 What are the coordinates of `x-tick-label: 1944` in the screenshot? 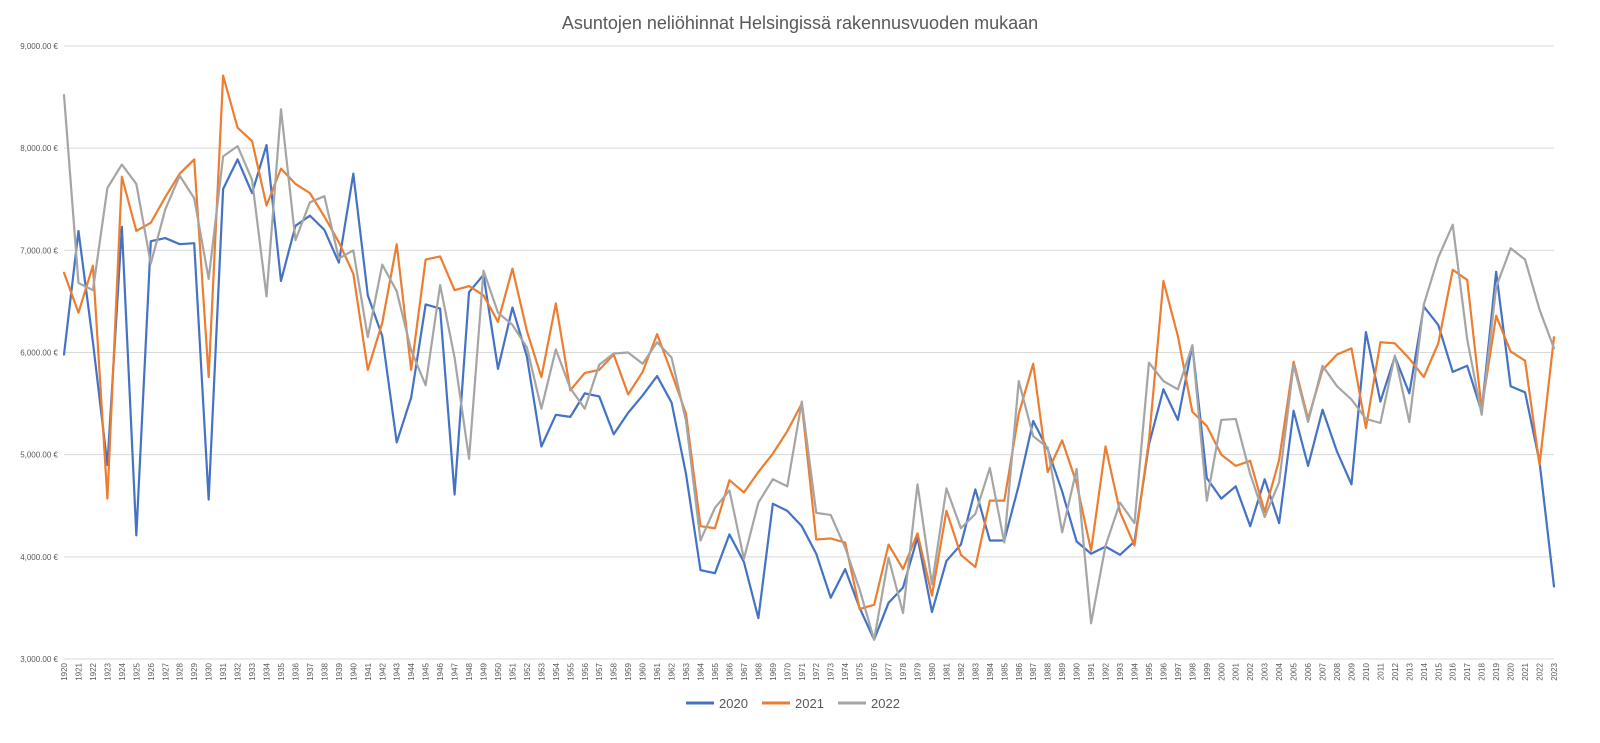 It's located at (411, 671).